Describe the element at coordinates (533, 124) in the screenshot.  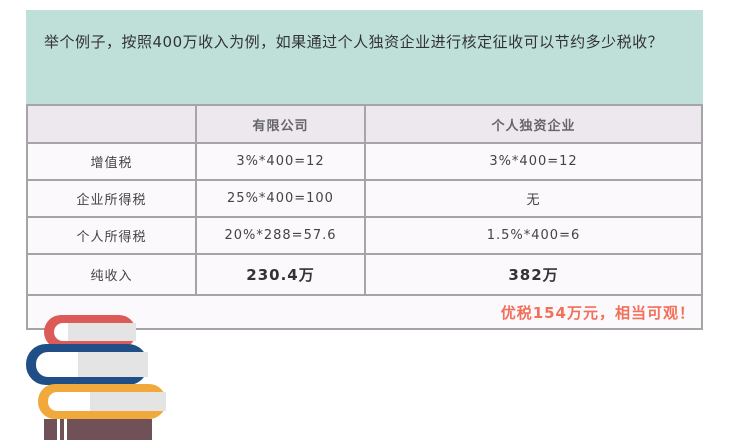
I see `header-cell: 个人独资企业` at that location.